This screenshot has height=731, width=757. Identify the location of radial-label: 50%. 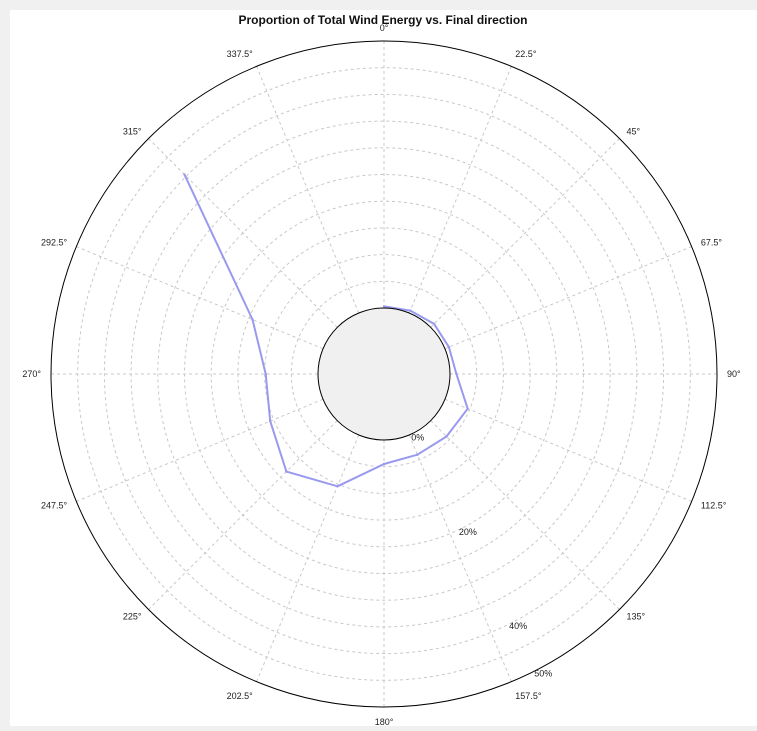
(543, 673).